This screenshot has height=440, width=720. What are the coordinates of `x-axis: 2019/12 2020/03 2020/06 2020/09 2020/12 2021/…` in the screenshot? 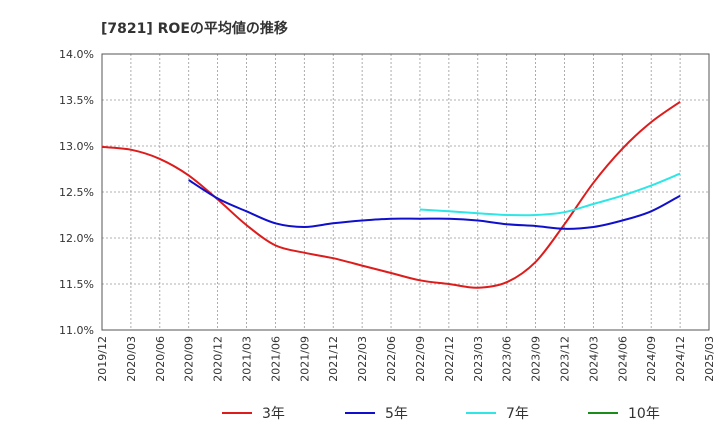 It's located at (406, 359).